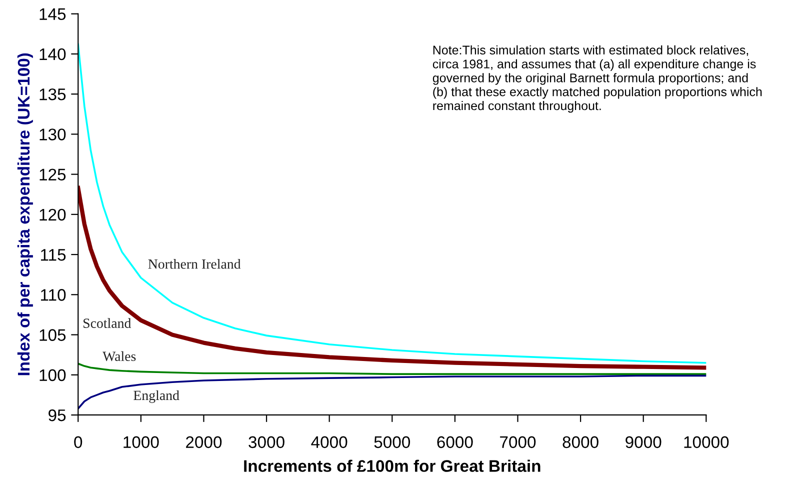  I want to click on x-tick-label: 9000, so click(644, 442).